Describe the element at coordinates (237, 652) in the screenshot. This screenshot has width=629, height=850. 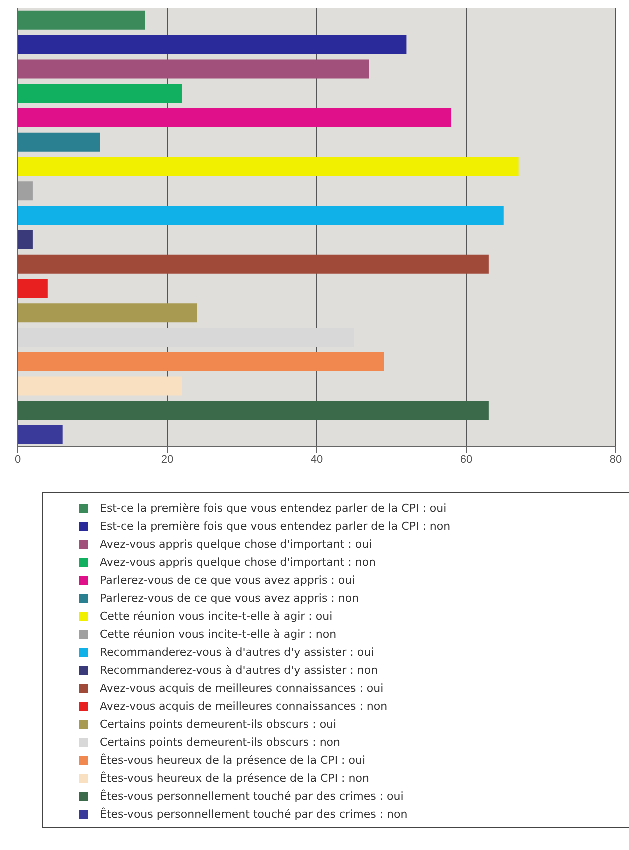
I see `legend-label: Recommanderez-vous à d'autres d'y assister : oui` at that location.